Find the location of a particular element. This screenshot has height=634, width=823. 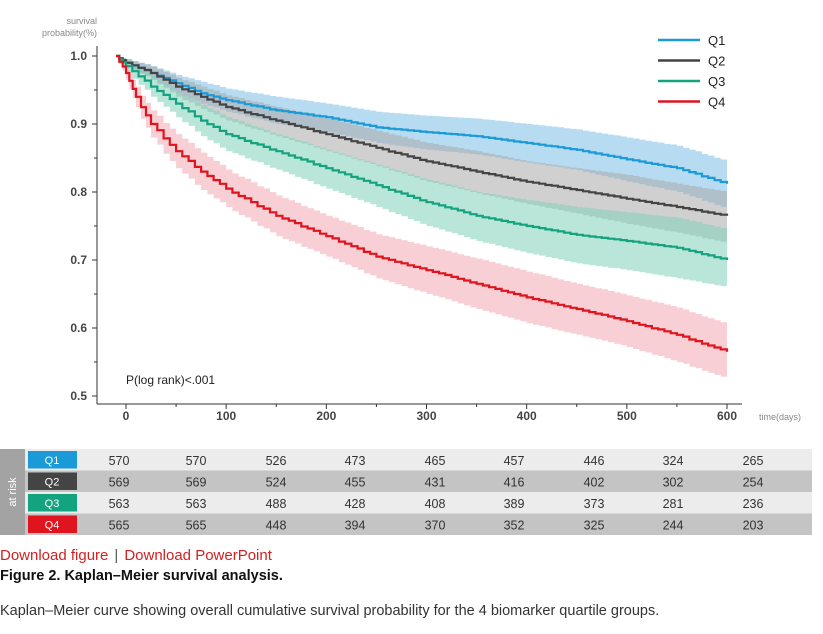

risk-value: 324 is located at coordinates (673, 461).